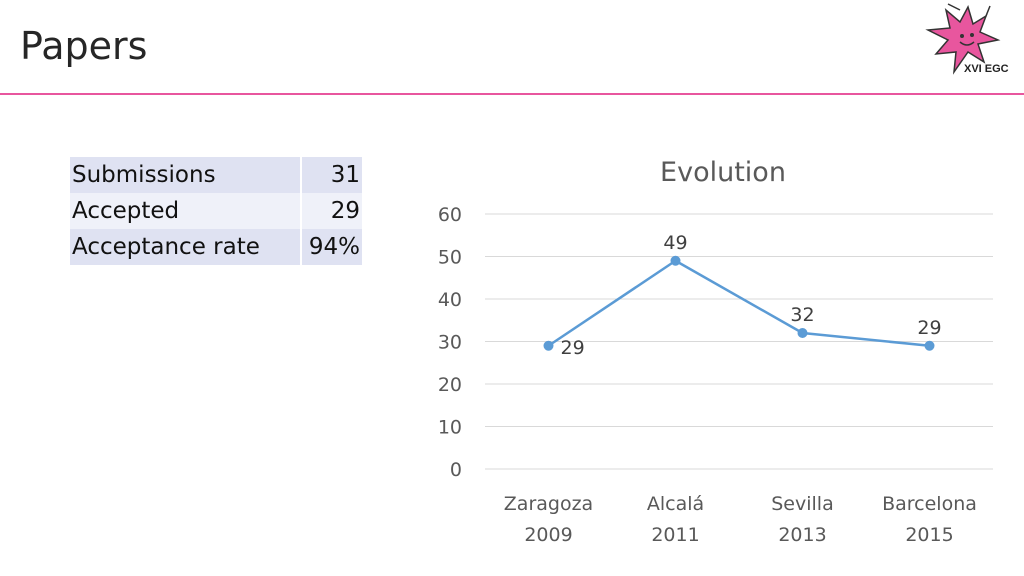 This screenshot has height=576, width=1024. What do you see at coordinates (450, 385) in the screenshot?
I see `y-tick-label: 20` at bounding box center [450, 385].